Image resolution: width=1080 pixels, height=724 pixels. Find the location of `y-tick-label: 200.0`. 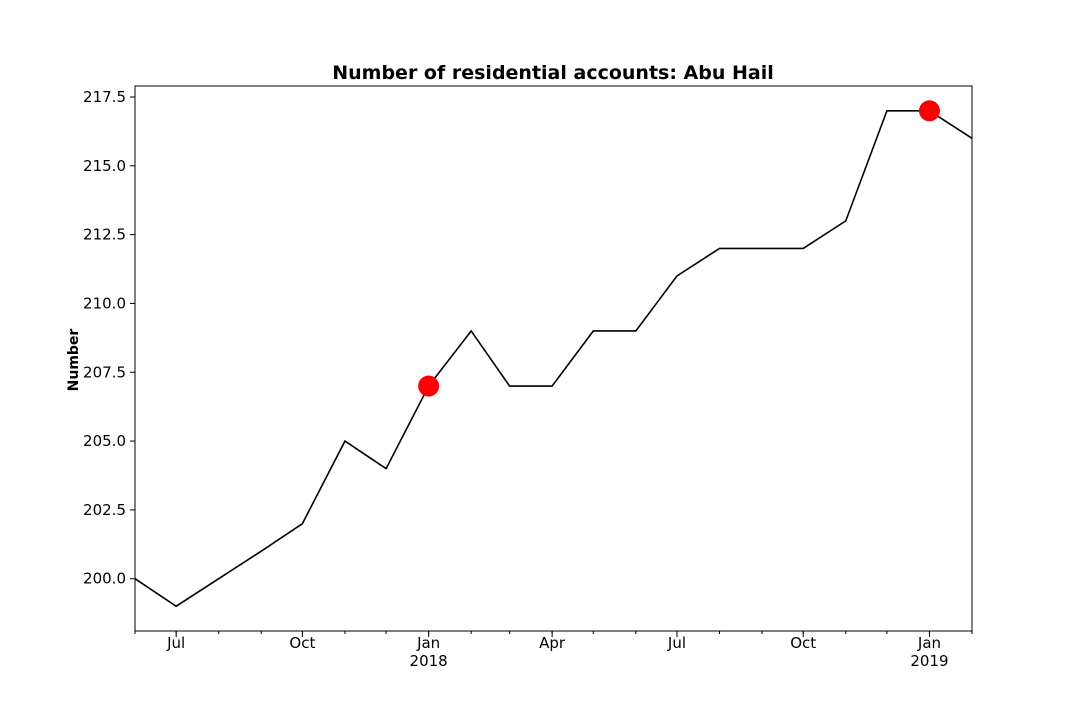

y-tick-label: 200.0 is located at coordinates (104, 579).